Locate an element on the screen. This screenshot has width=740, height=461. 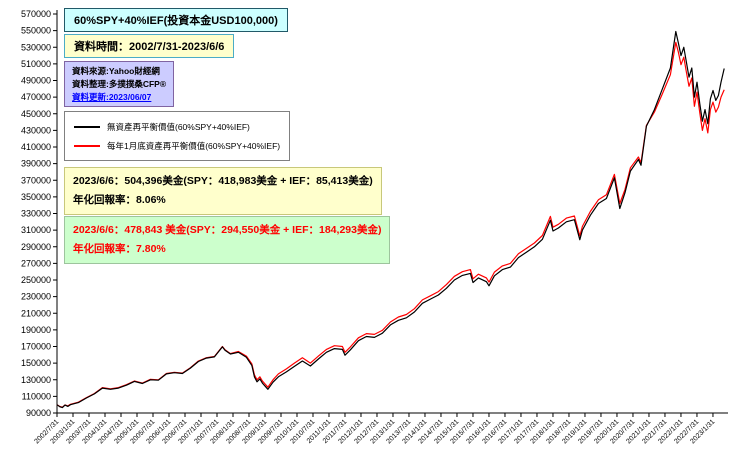
legend-item-rebalance: 每年1月底資產再平衡價值(60%SPY+40%IEF) is located at coordinates (177, 145).